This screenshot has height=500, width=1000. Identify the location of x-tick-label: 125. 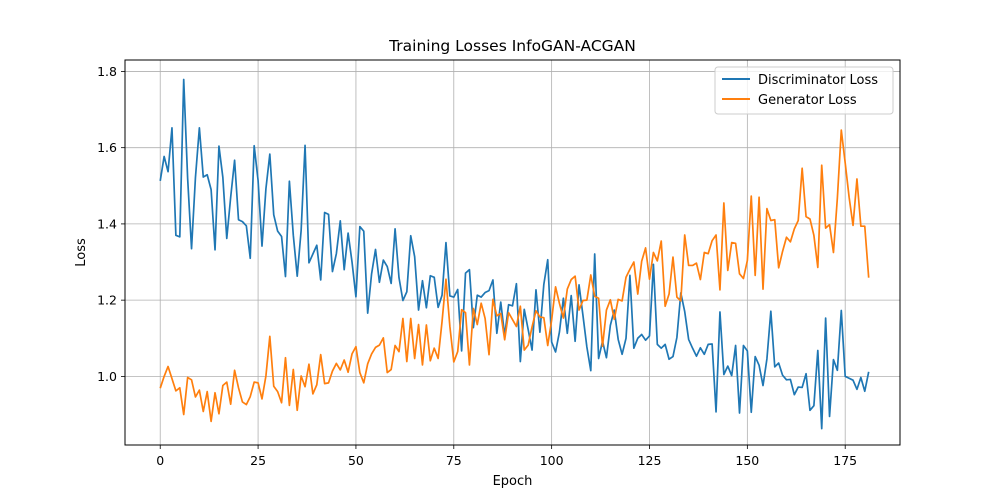
(650, 460).